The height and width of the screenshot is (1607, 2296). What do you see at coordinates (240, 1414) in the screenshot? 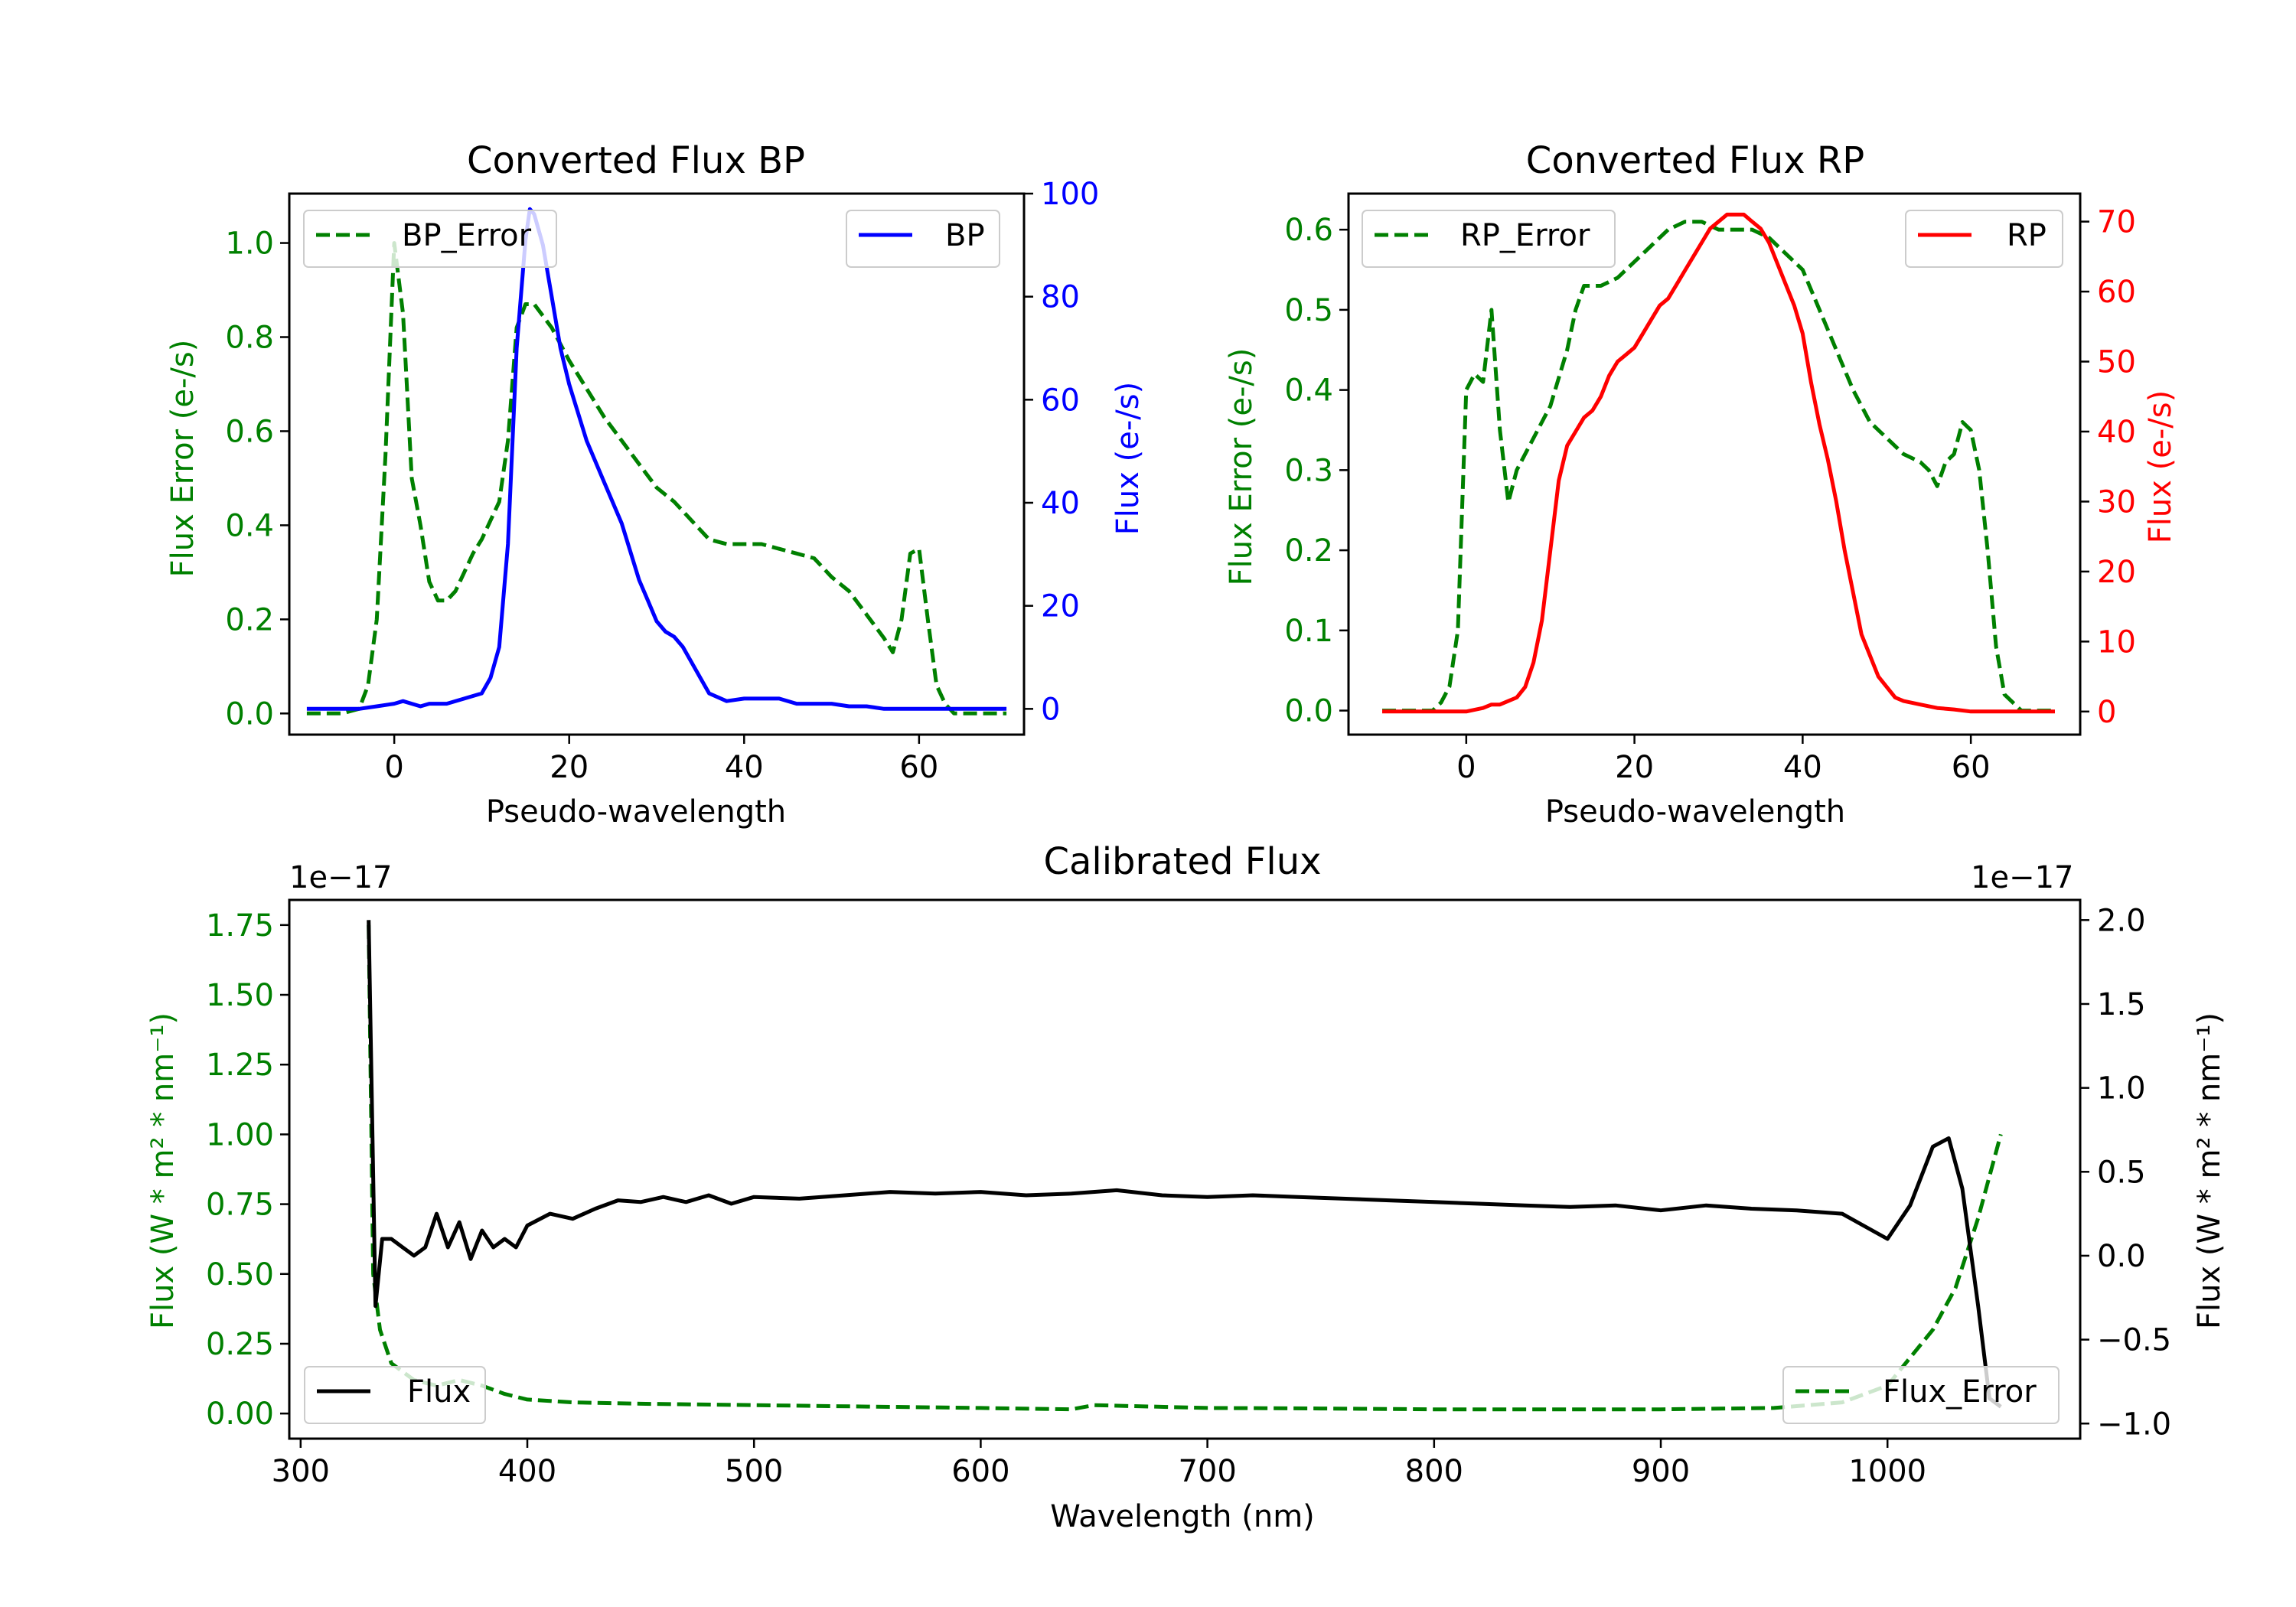
I see `left-y-tick-label: 0.00` at bounding box center [240, 1414].